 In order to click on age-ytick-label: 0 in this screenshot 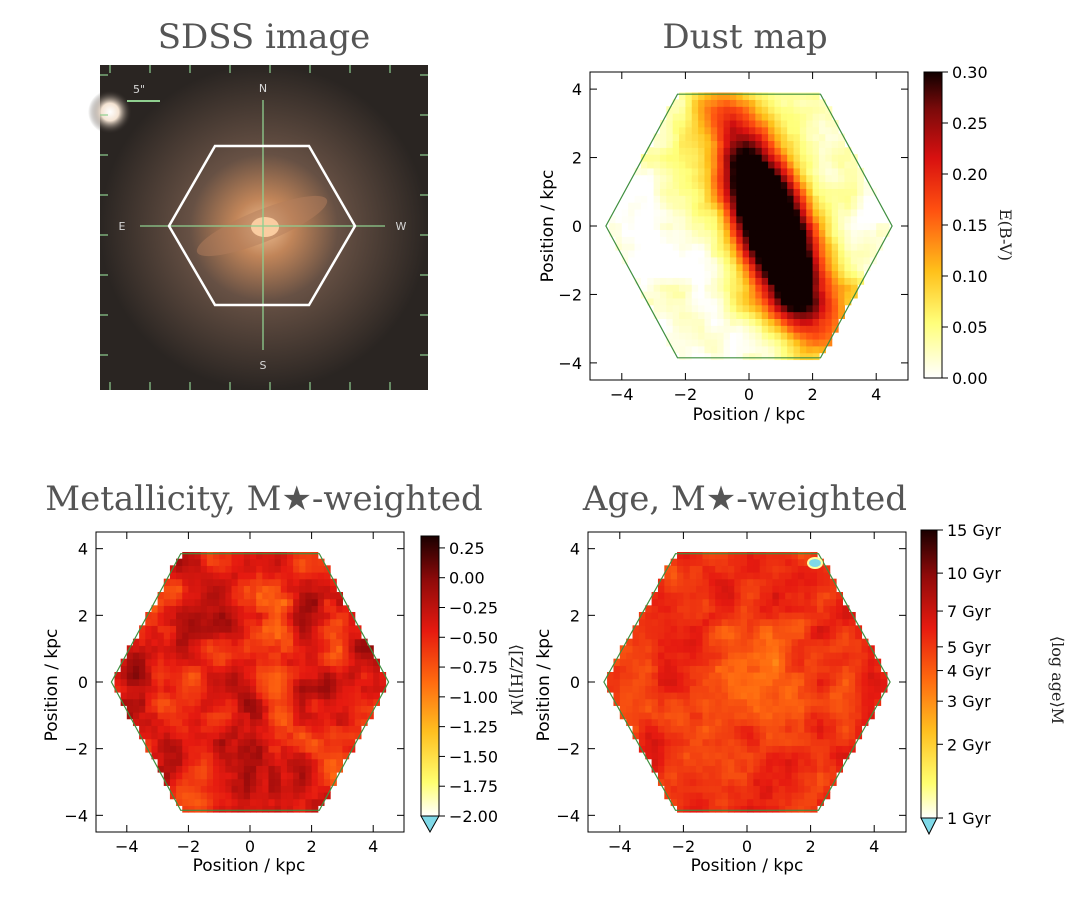, I will do `click(575, 682)`.